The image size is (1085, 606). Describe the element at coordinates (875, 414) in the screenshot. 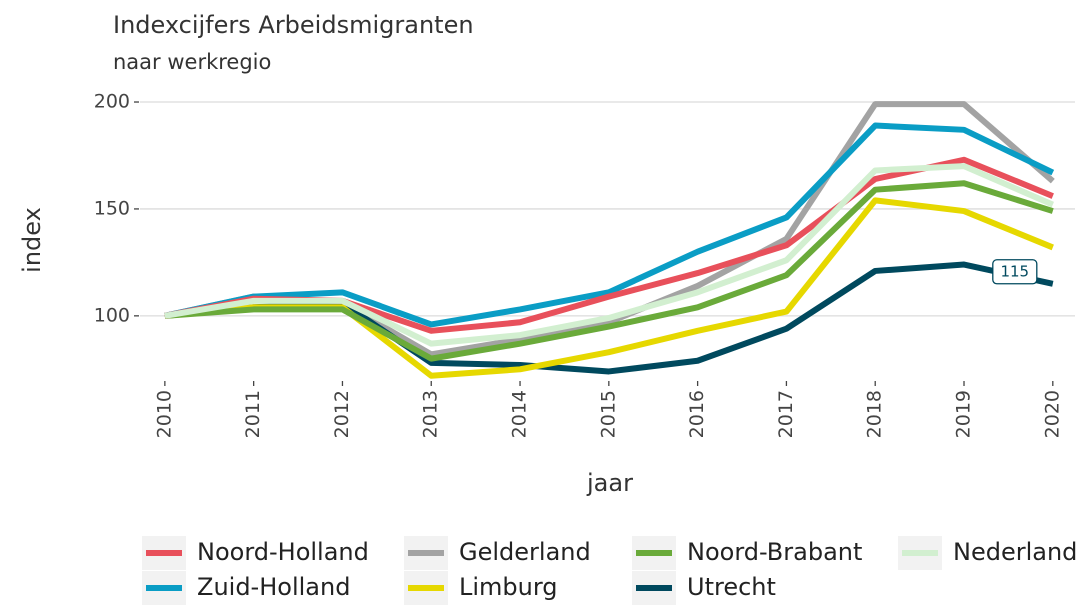

I see `x-tick-label: 2018` at that location.